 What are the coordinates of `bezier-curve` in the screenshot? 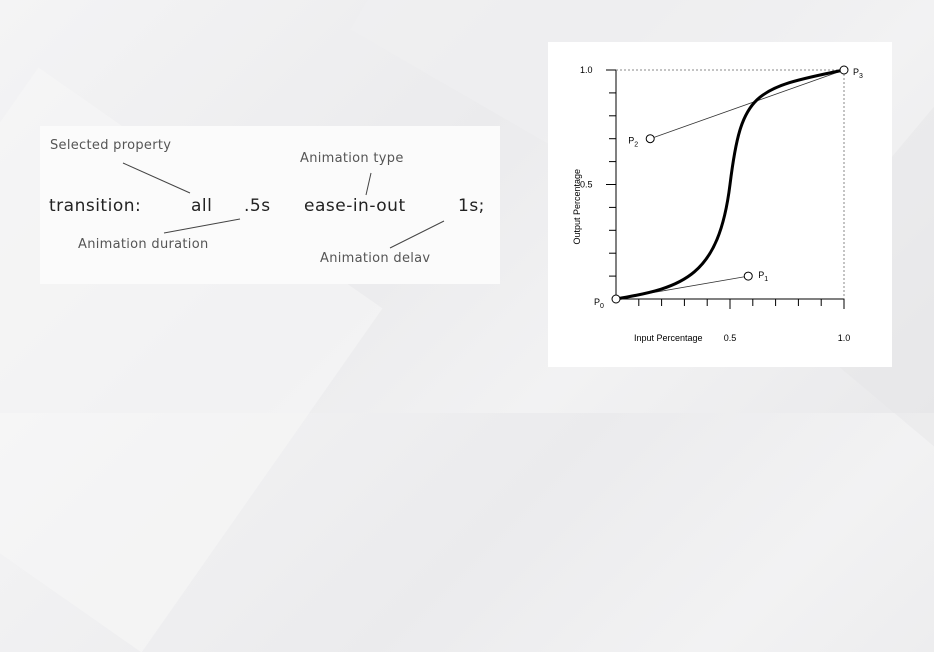 It's located at (730, 184).